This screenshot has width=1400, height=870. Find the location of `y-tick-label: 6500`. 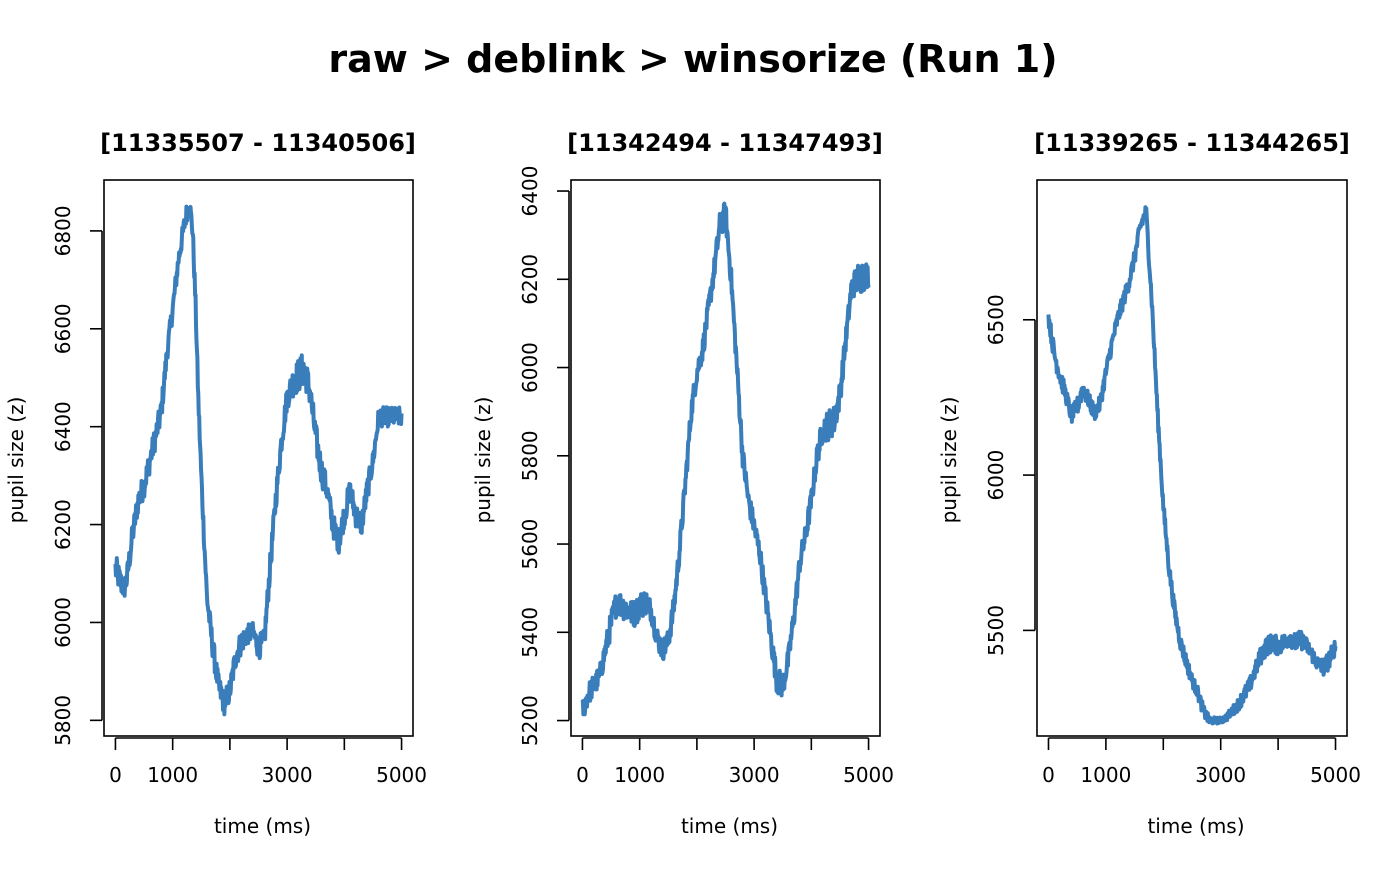

y-tick-label: 6500 is located at coordinates (996, 319).